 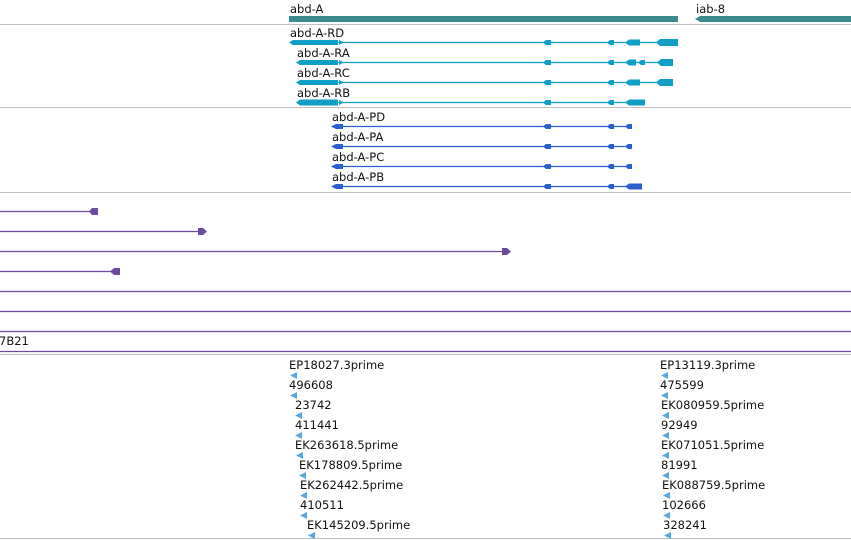 What do you see at coordinates (685, 525) in the screenshot?
I see `est-label: 328241` at bounding box center [685, 525].